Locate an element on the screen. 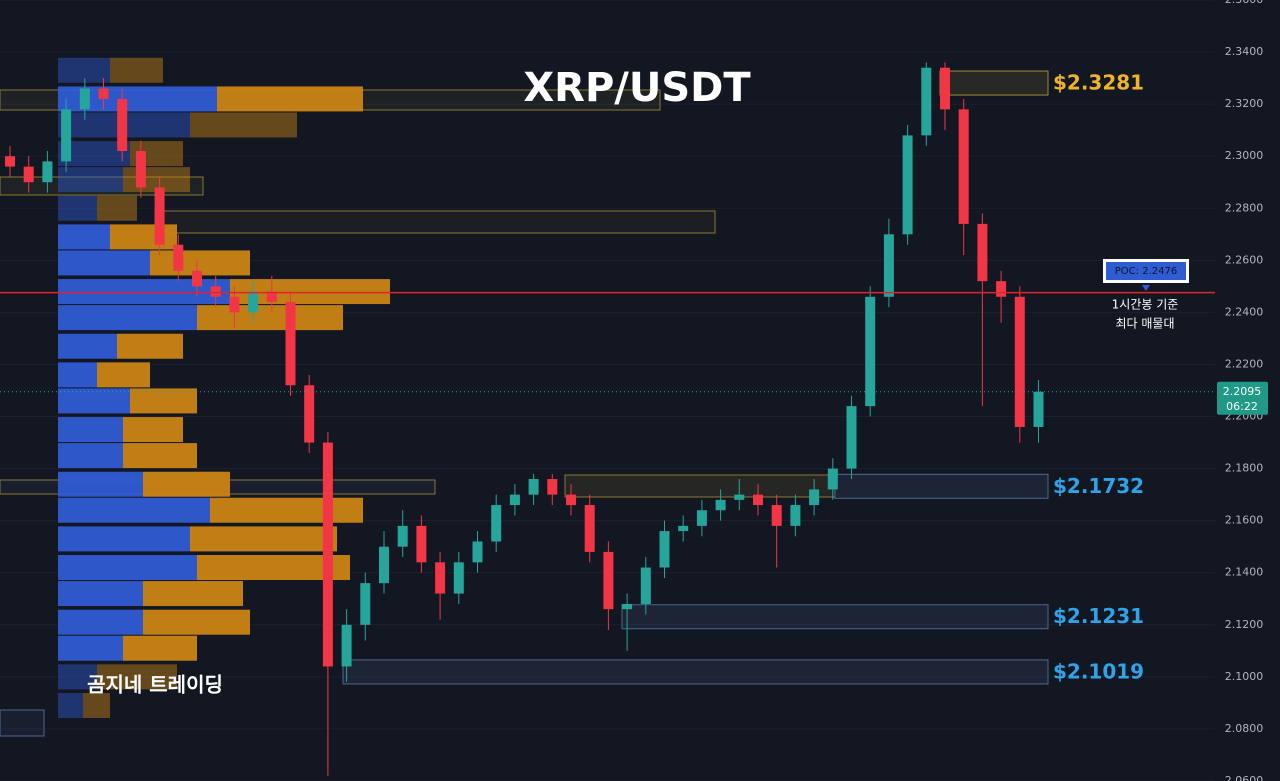  y-tick-label: 2.0800 is located at coordinates (1244, 728).